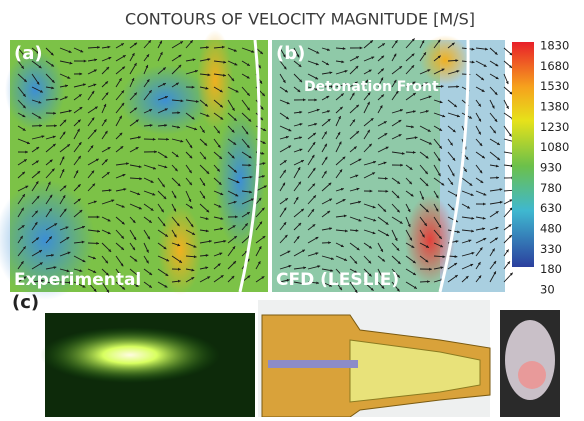 This screenshot has width=584, height=421. What do you see at coordinates (77, 280) in the screenshot?
I see `panel-caption: Experimental` at bounding box center [77, 280].